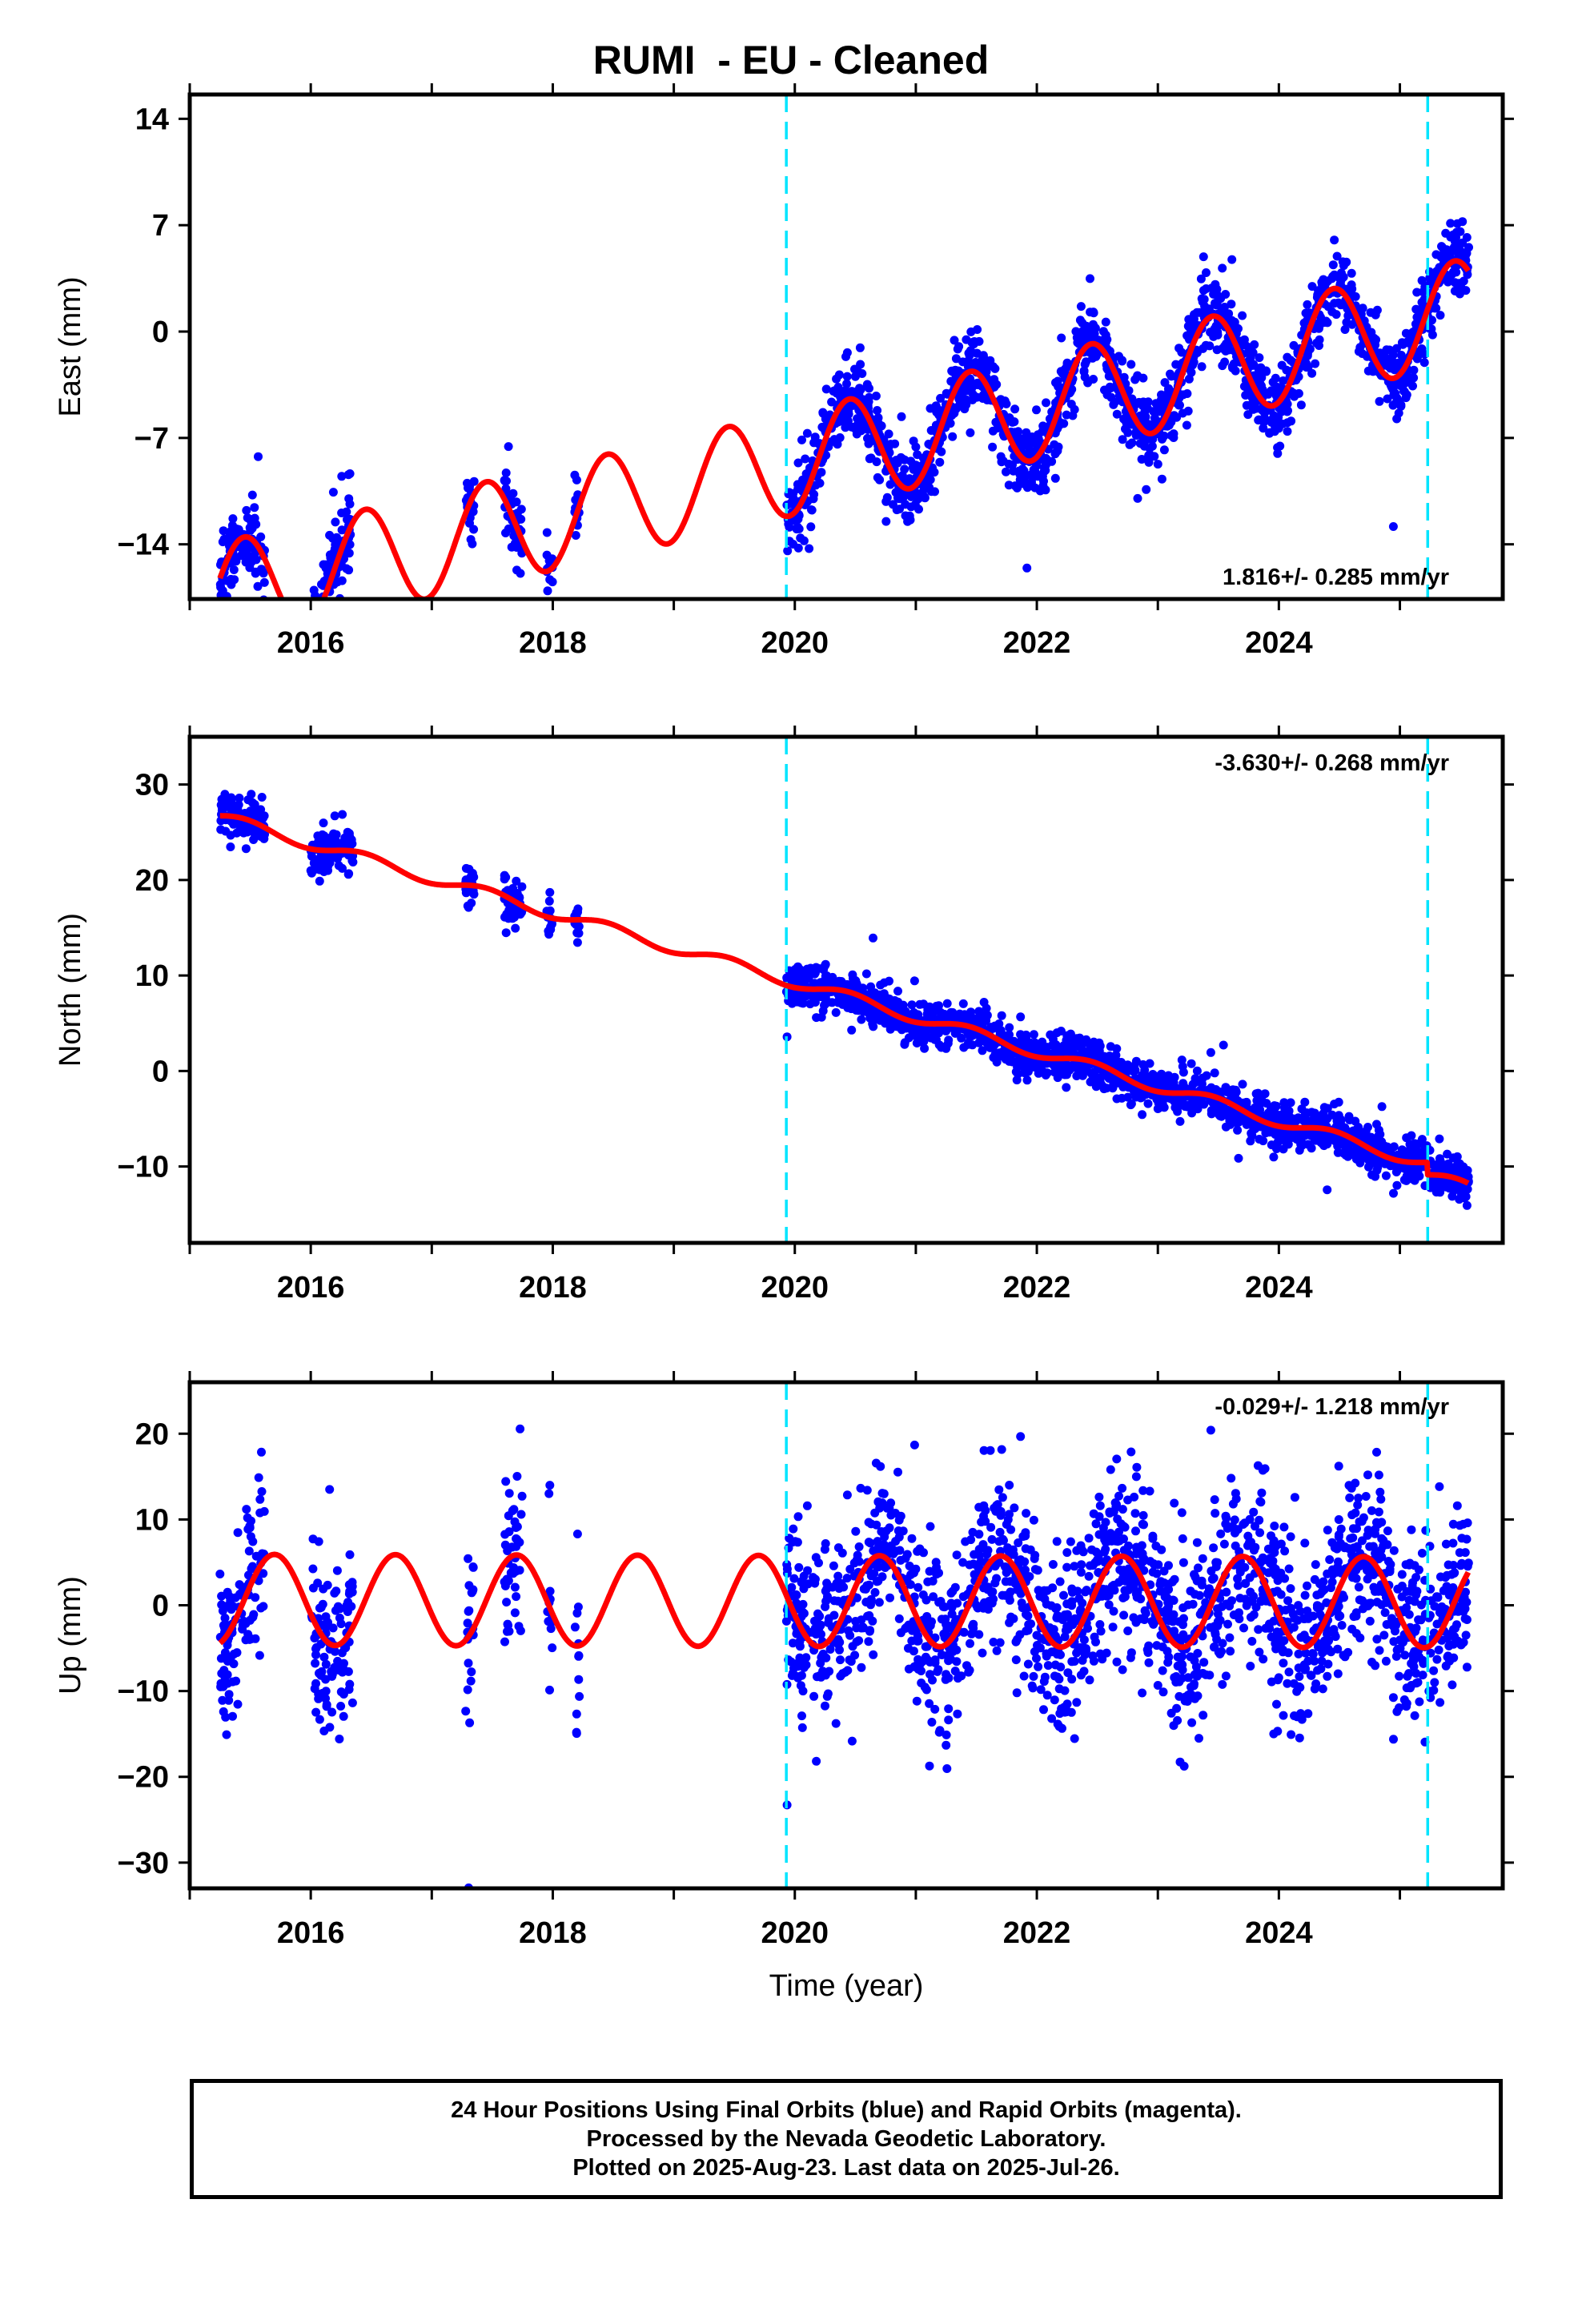 The width and height of the screenshot is (1582, 2324). Describe the element at coordinates (70, 346) in the screenshot. I see `east-y-axis-label: East (mm)` at that location.